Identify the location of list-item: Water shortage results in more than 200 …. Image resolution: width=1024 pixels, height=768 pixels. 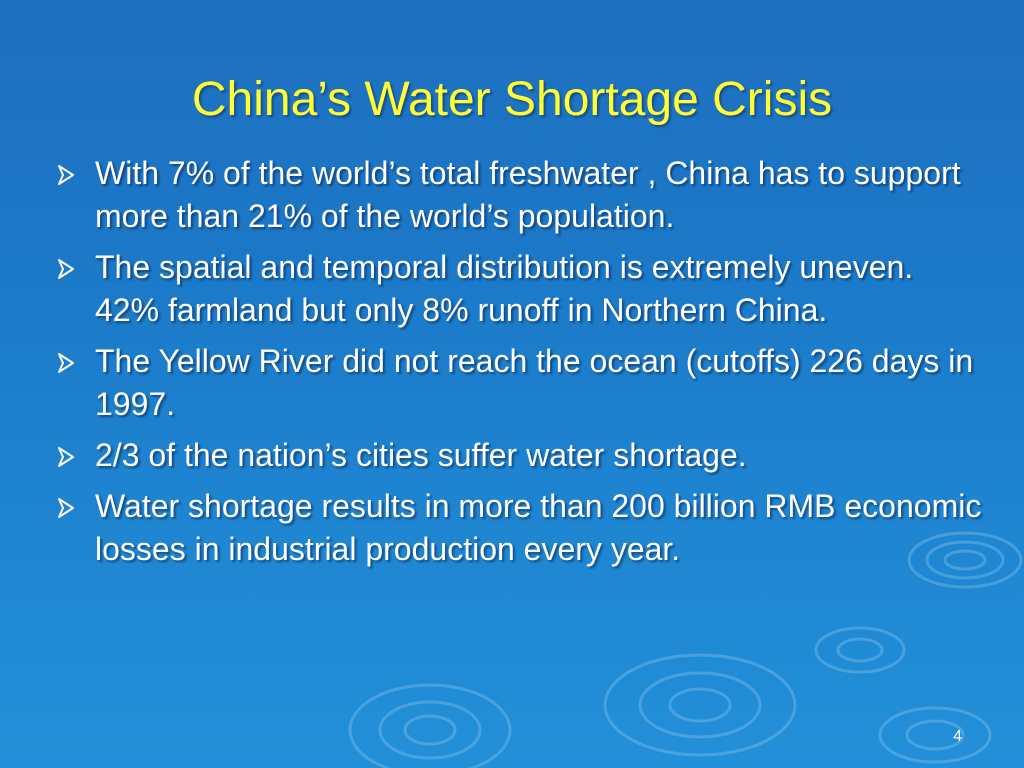
(520, 528).